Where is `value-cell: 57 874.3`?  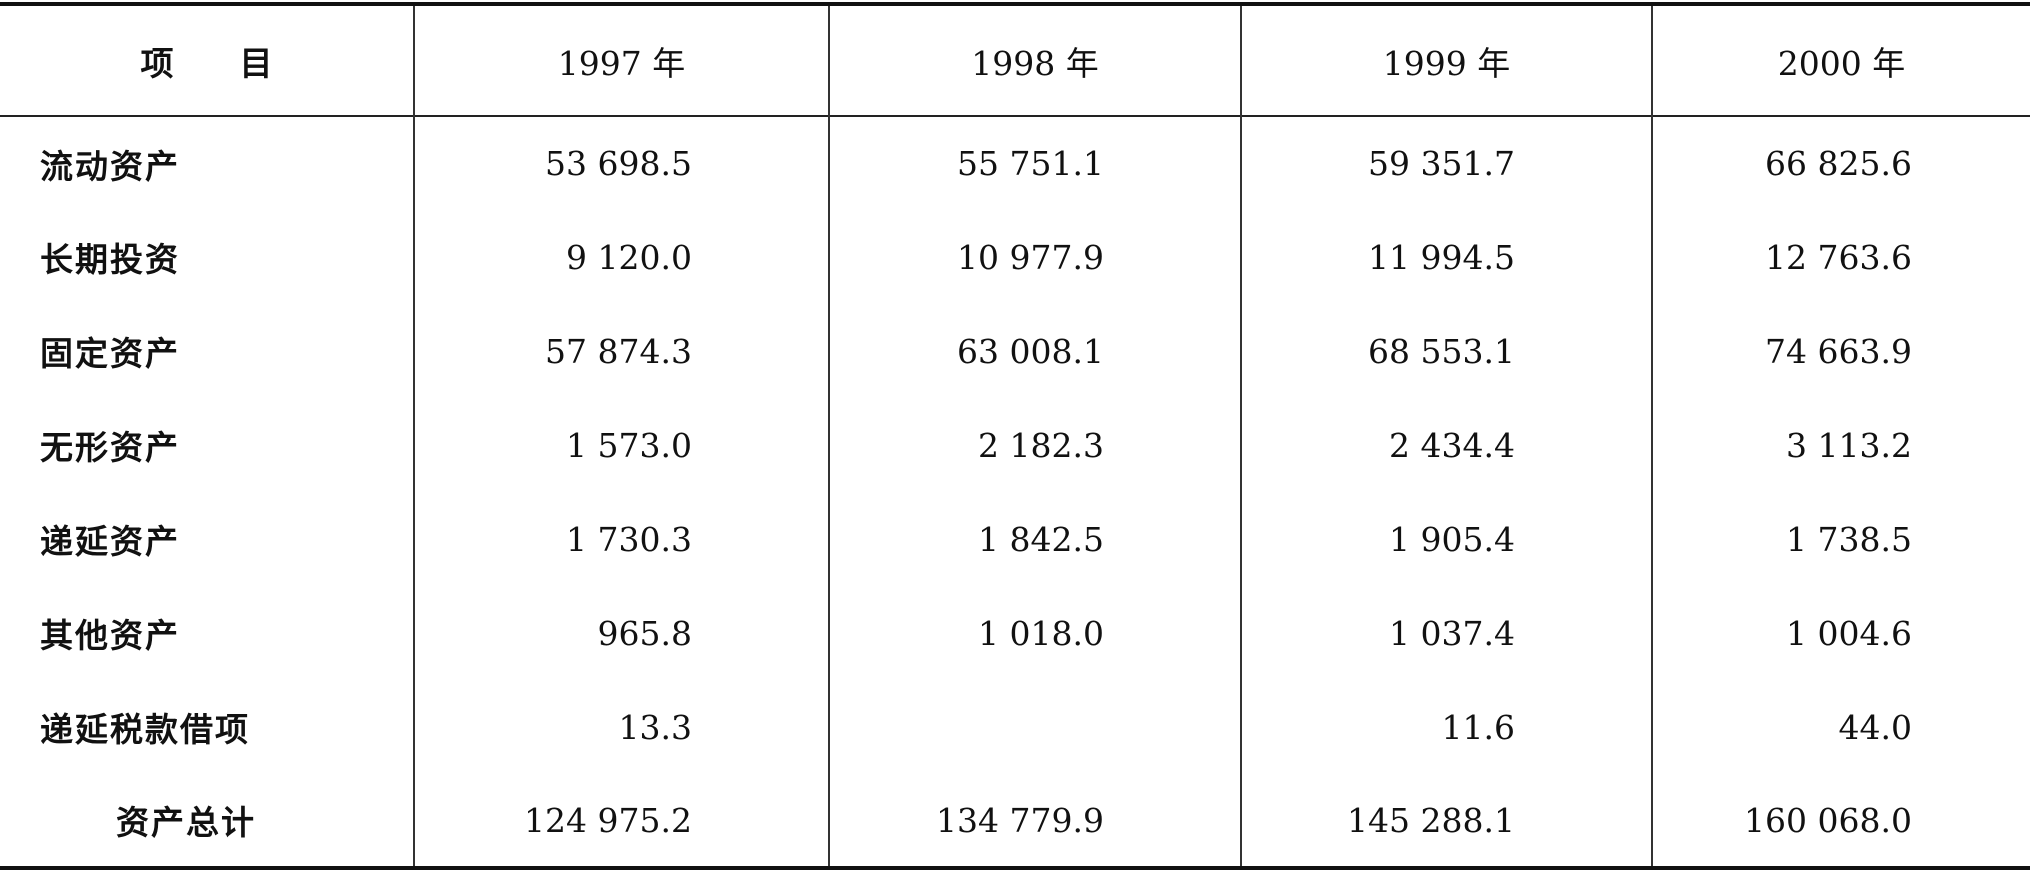 value-cell: 57 874.3 is located at coordinates (621, 351).